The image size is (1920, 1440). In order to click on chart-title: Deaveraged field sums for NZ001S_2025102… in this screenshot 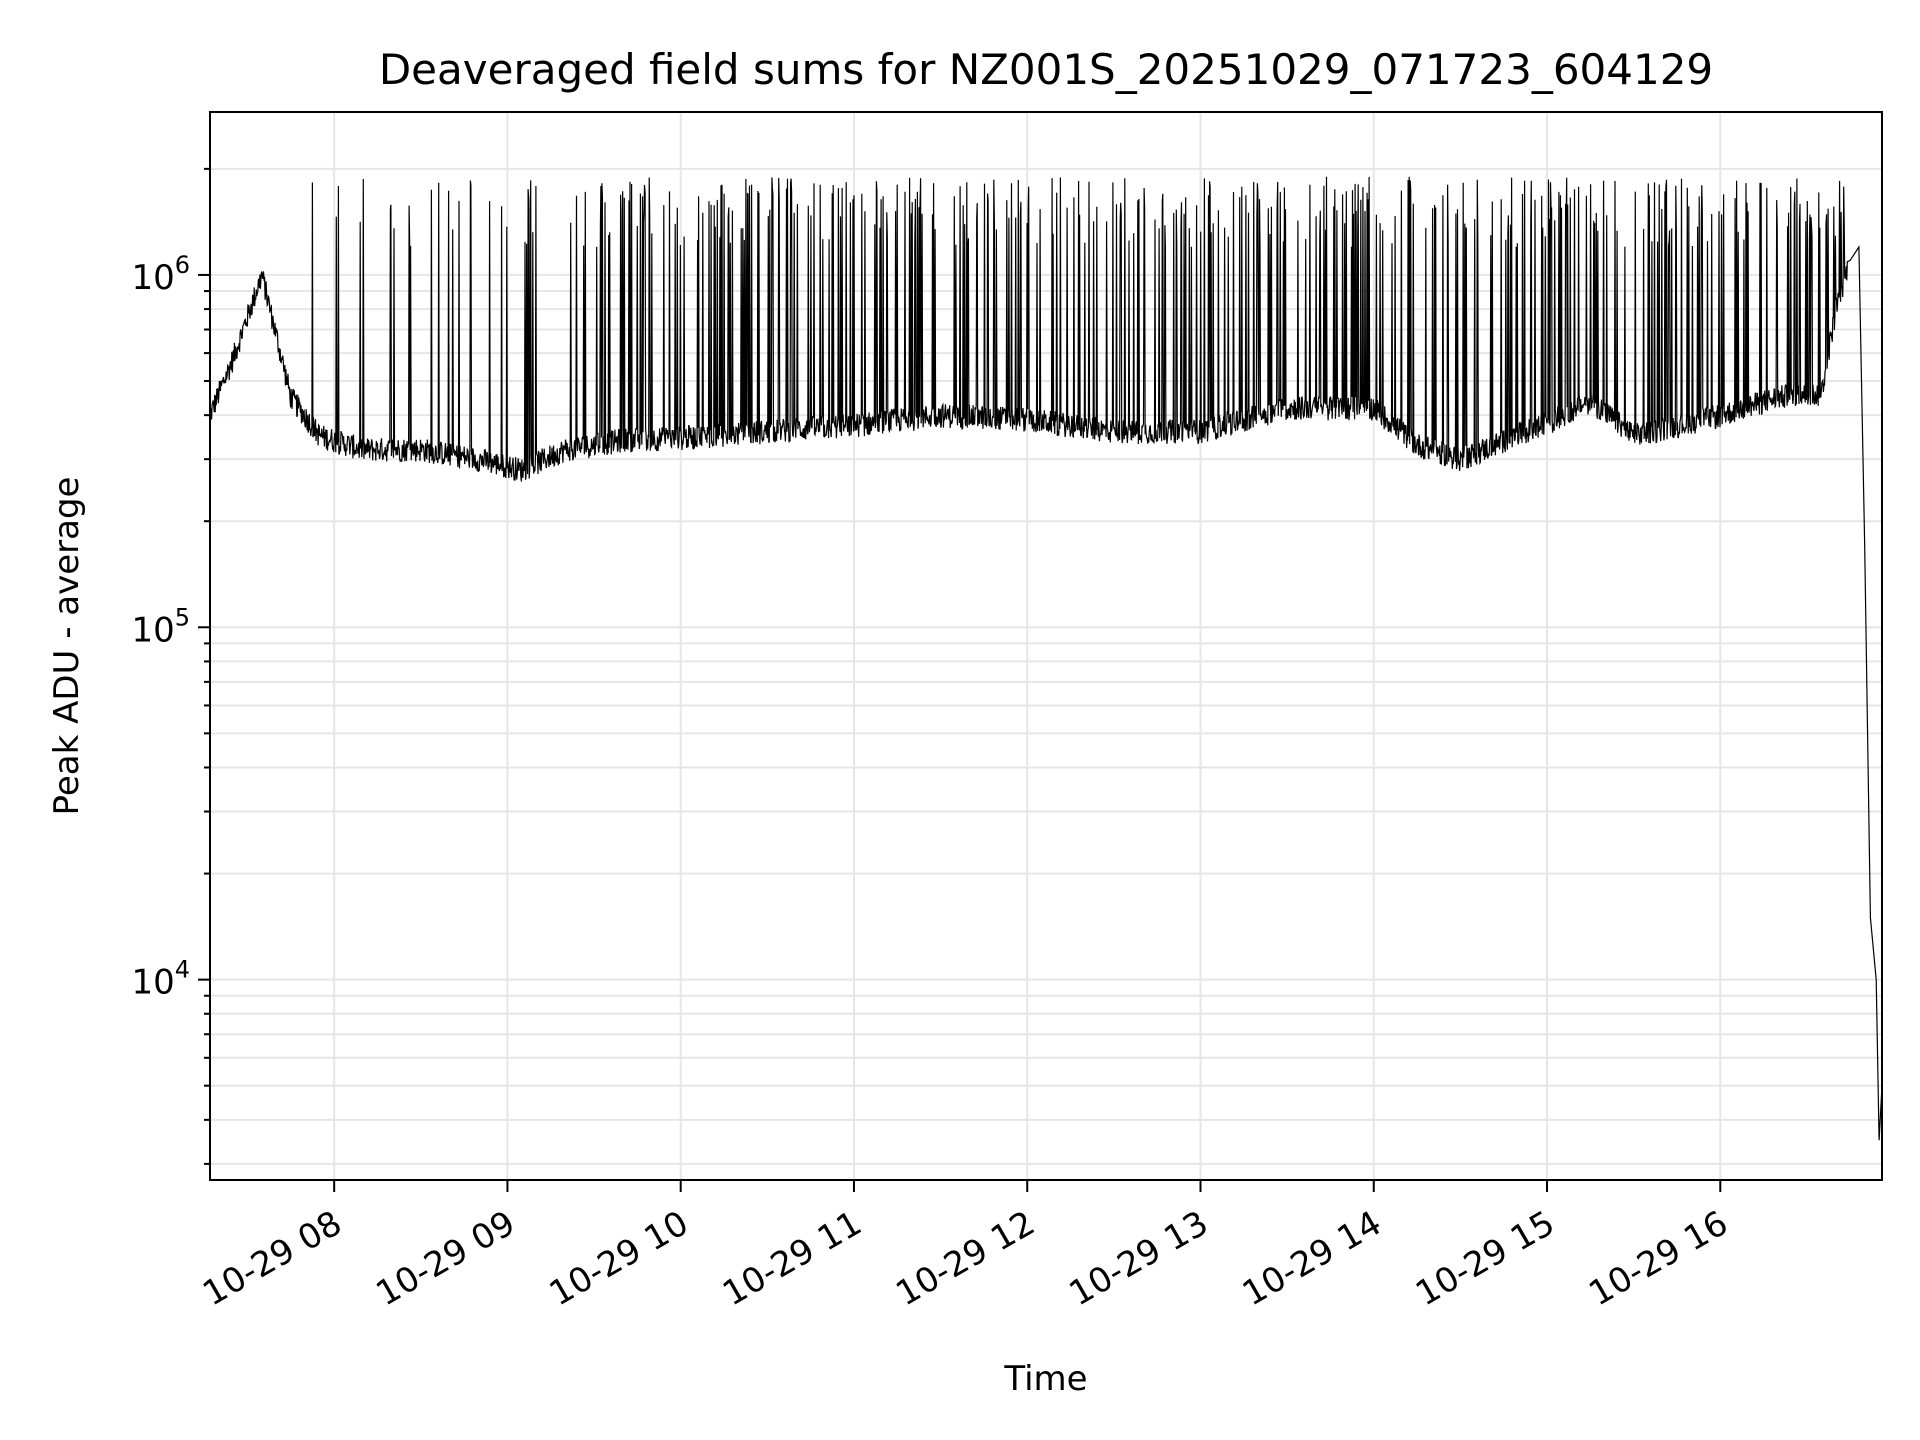, I will do `click(1046, 69)`.